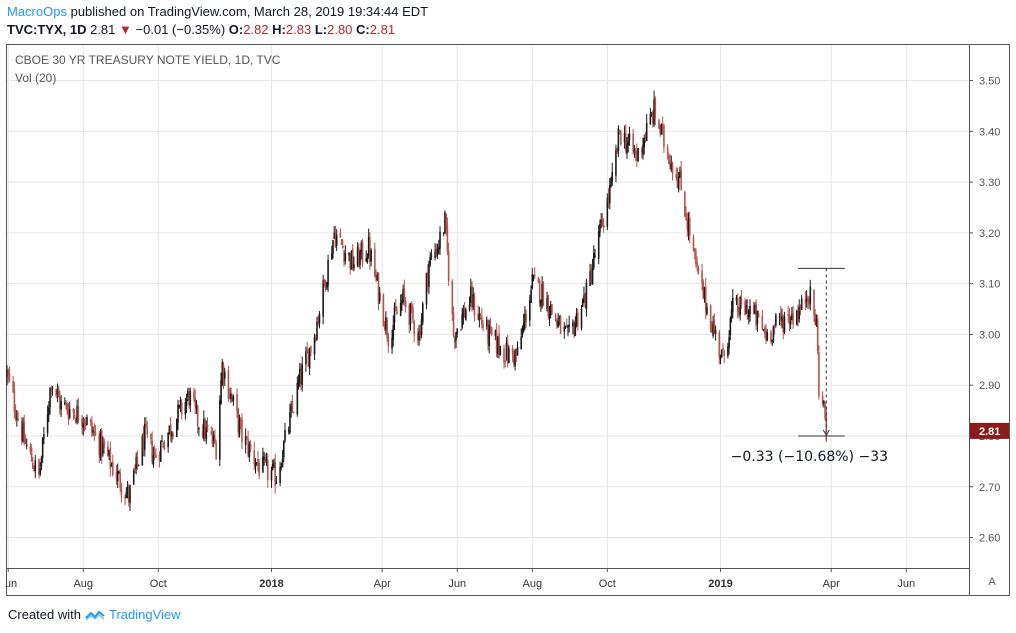  Describe the element at coordinates (125, 29) in the screenshot. I see `down-arrow-icon: ▼` at that location.